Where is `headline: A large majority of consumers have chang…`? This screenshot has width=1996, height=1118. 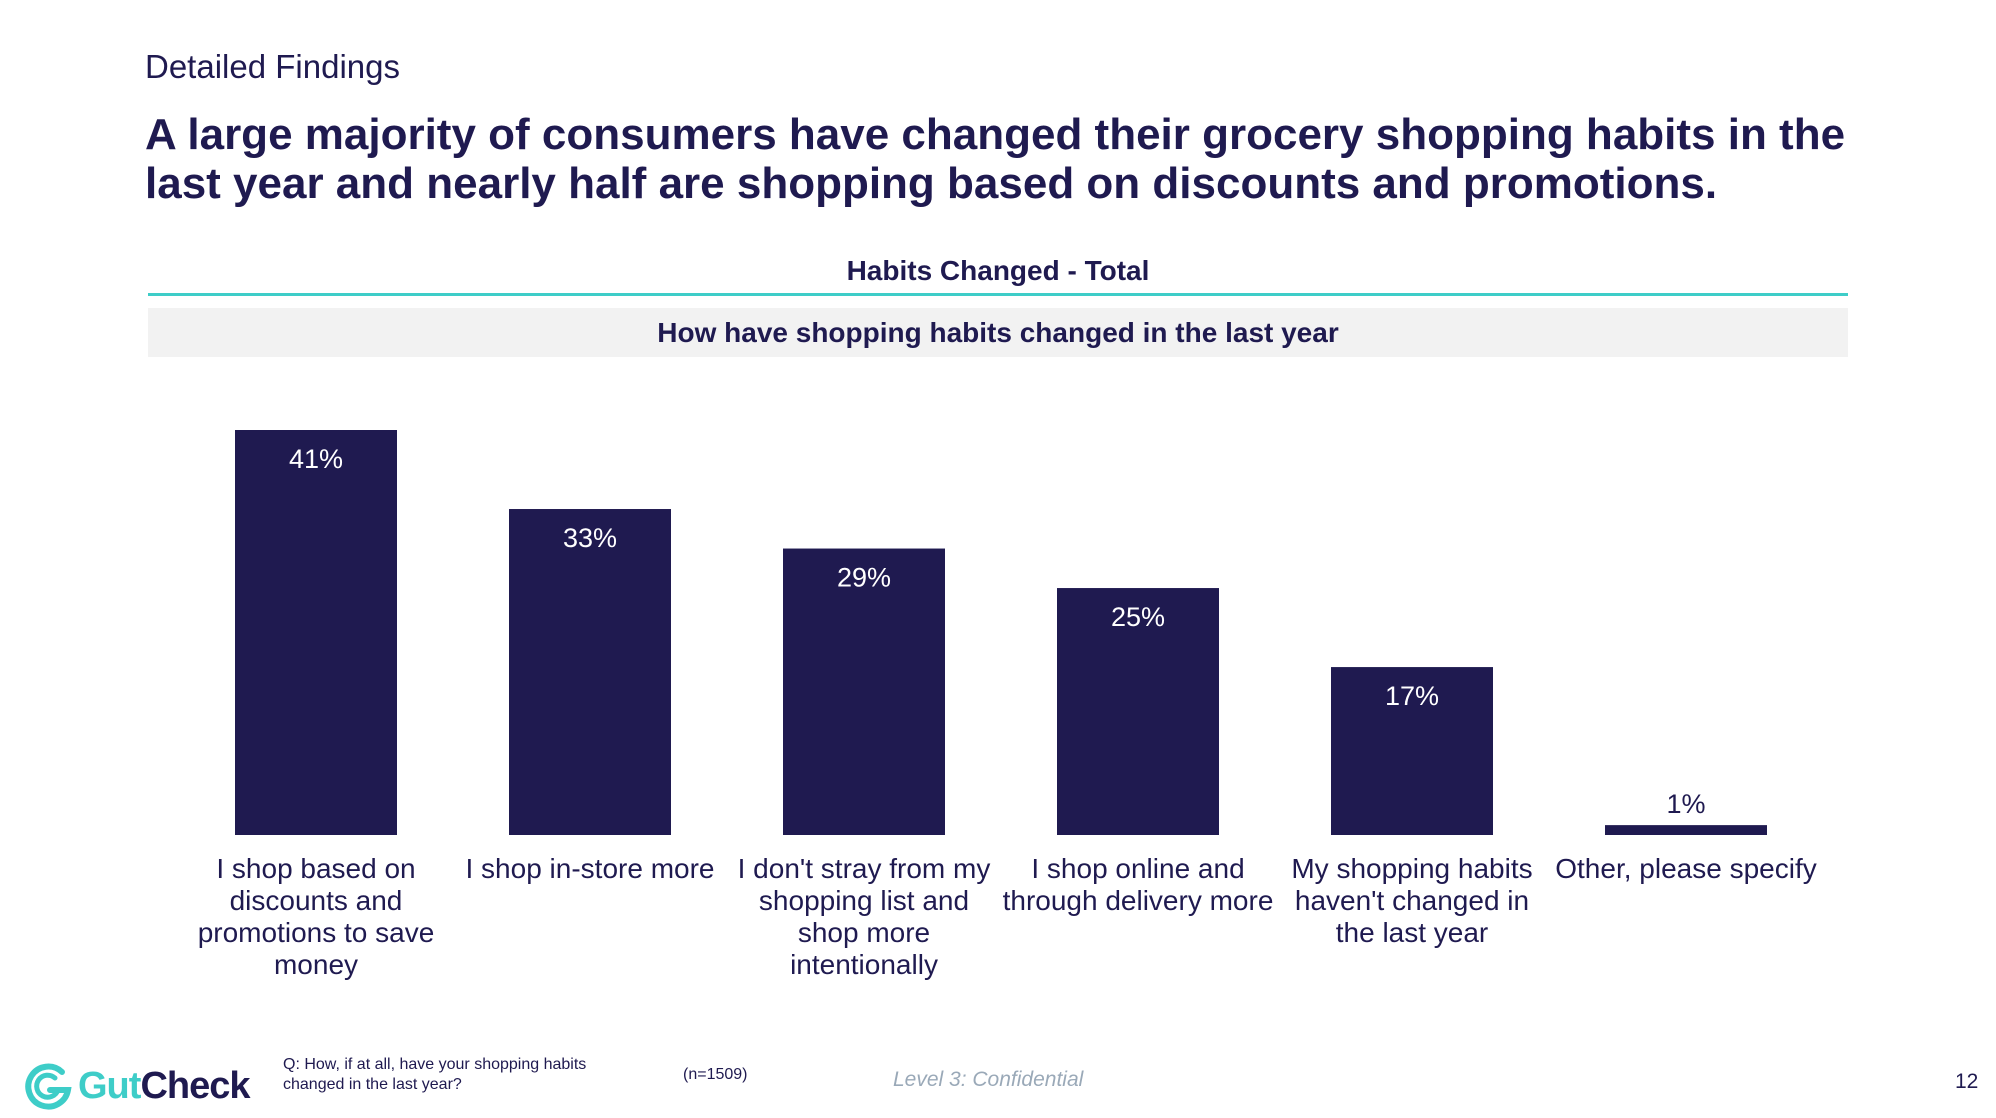 headline: A large majority of consumers have chang… is located at coordinates (995, 159).